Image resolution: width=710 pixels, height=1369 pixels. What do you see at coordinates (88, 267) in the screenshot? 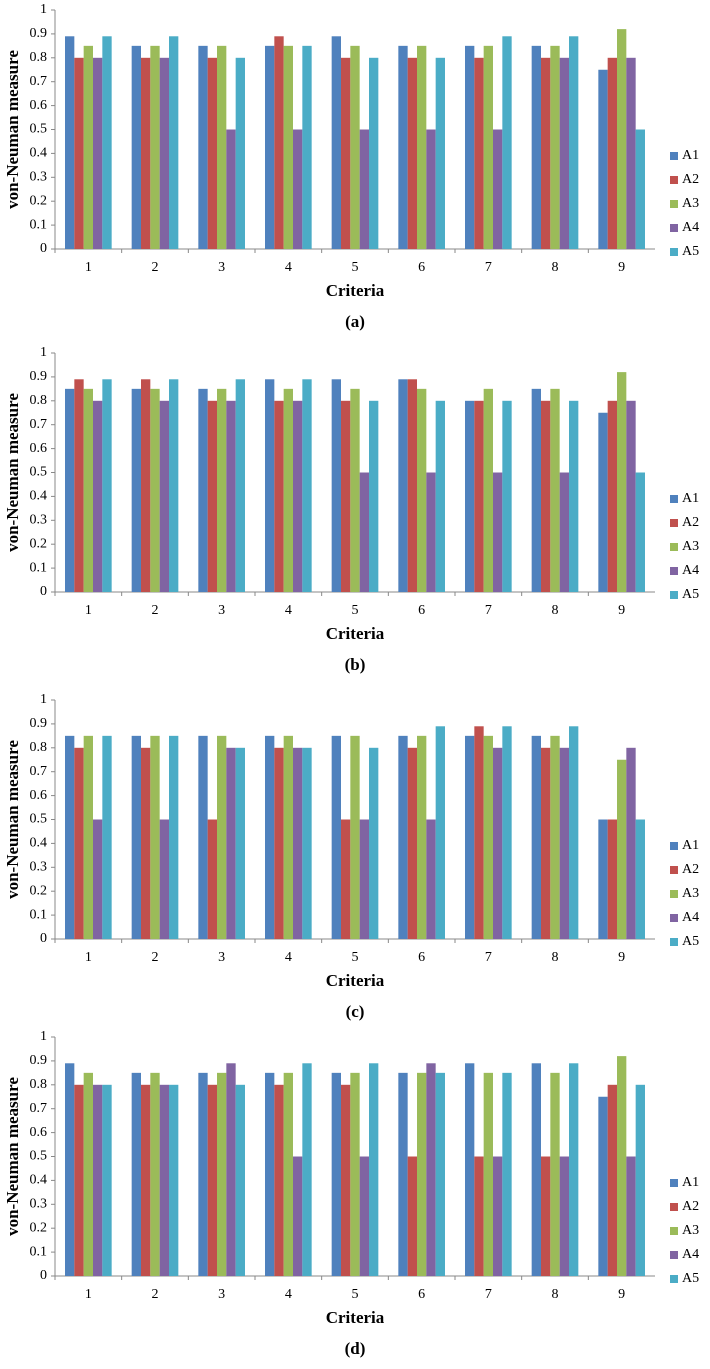
I see `x-tick-label: 1` at bounding box center [88, 267].